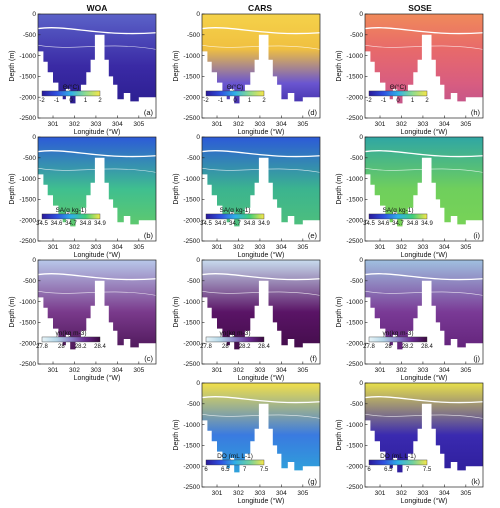 The width and height of the screenshot is (500, 508). What do you see at coordinates (206, 101) in the screenshot?
I see `colorbar-tick-label: -2` at bounding box center [206, 101].